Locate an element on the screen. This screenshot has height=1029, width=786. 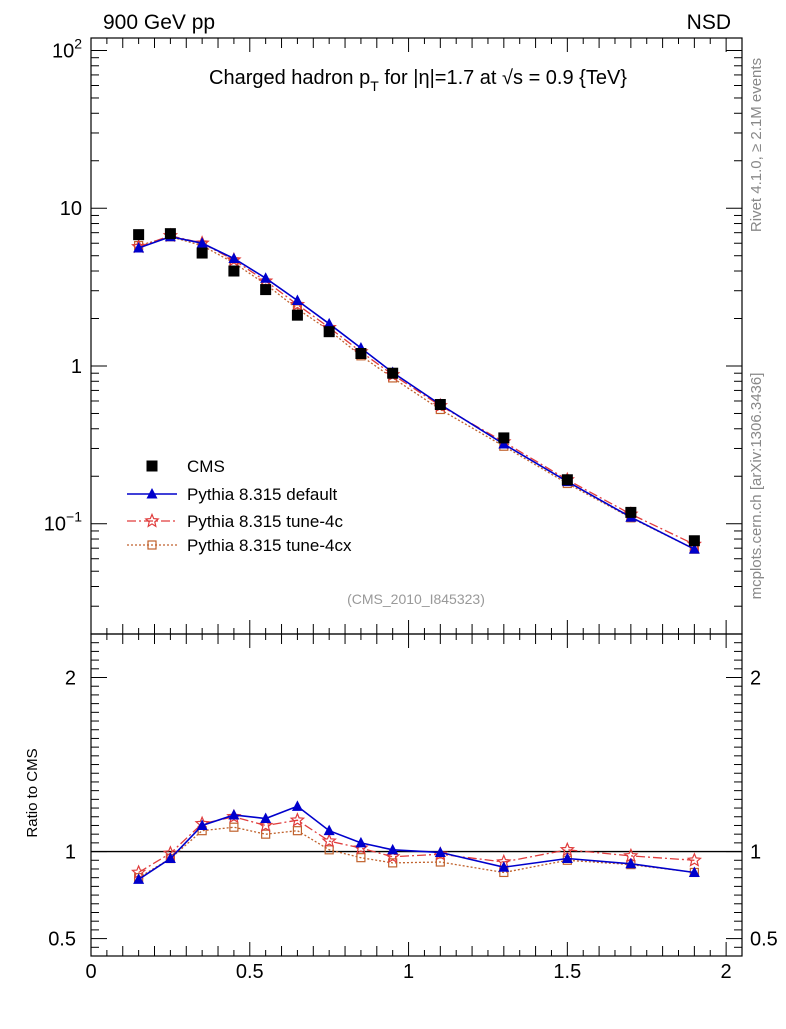
ratio-y-tick-label: 0.5 is located at coordinates (62, 940).